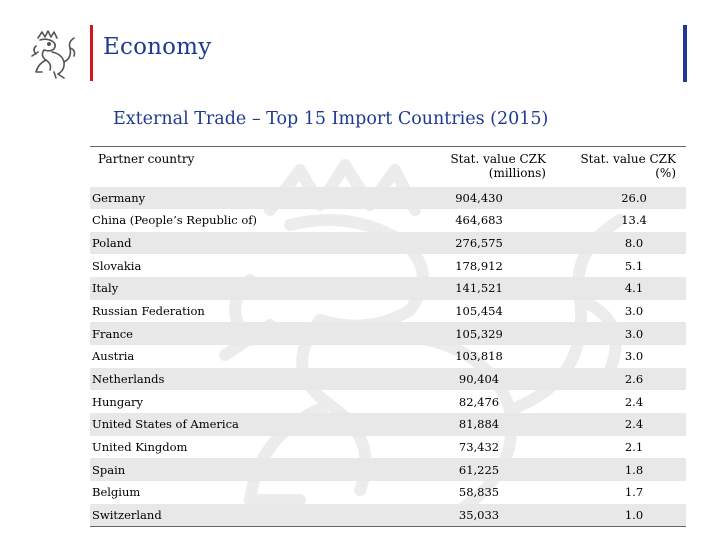  What do you see at coordinates (157, 47) in the screenshot?
I see `page-title: Economy` at bounding box center [157, 47].